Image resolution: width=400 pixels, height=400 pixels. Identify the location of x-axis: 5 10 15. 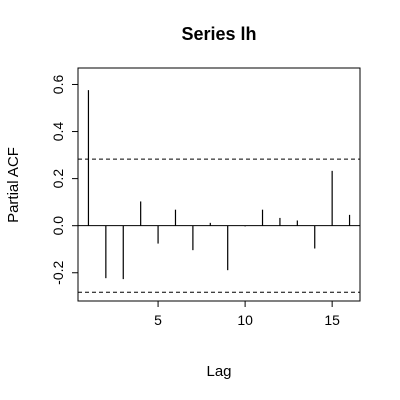
(247, 314).